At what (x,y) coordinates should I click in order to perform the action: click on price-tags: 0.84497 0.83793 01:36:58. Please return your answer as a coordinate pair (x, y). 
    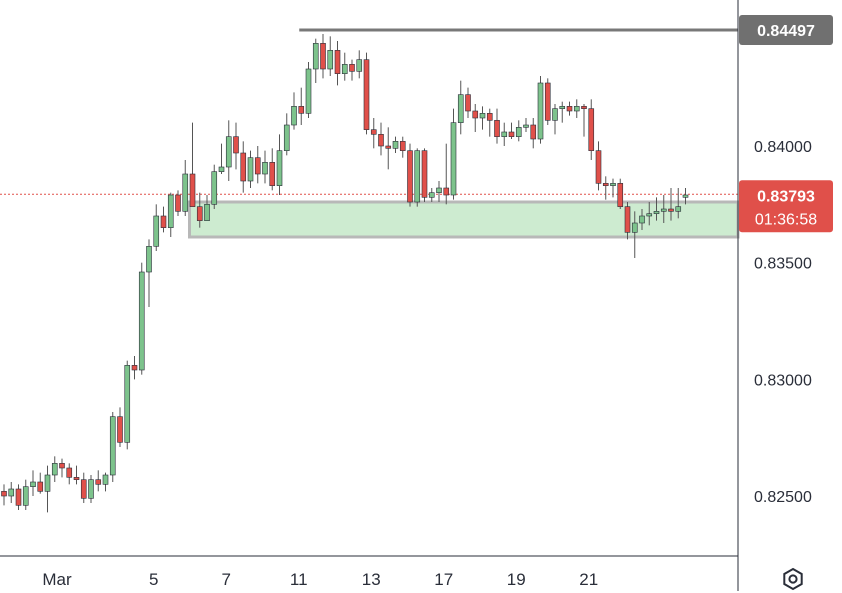
    Looking at the image, I should click on (786, 124).